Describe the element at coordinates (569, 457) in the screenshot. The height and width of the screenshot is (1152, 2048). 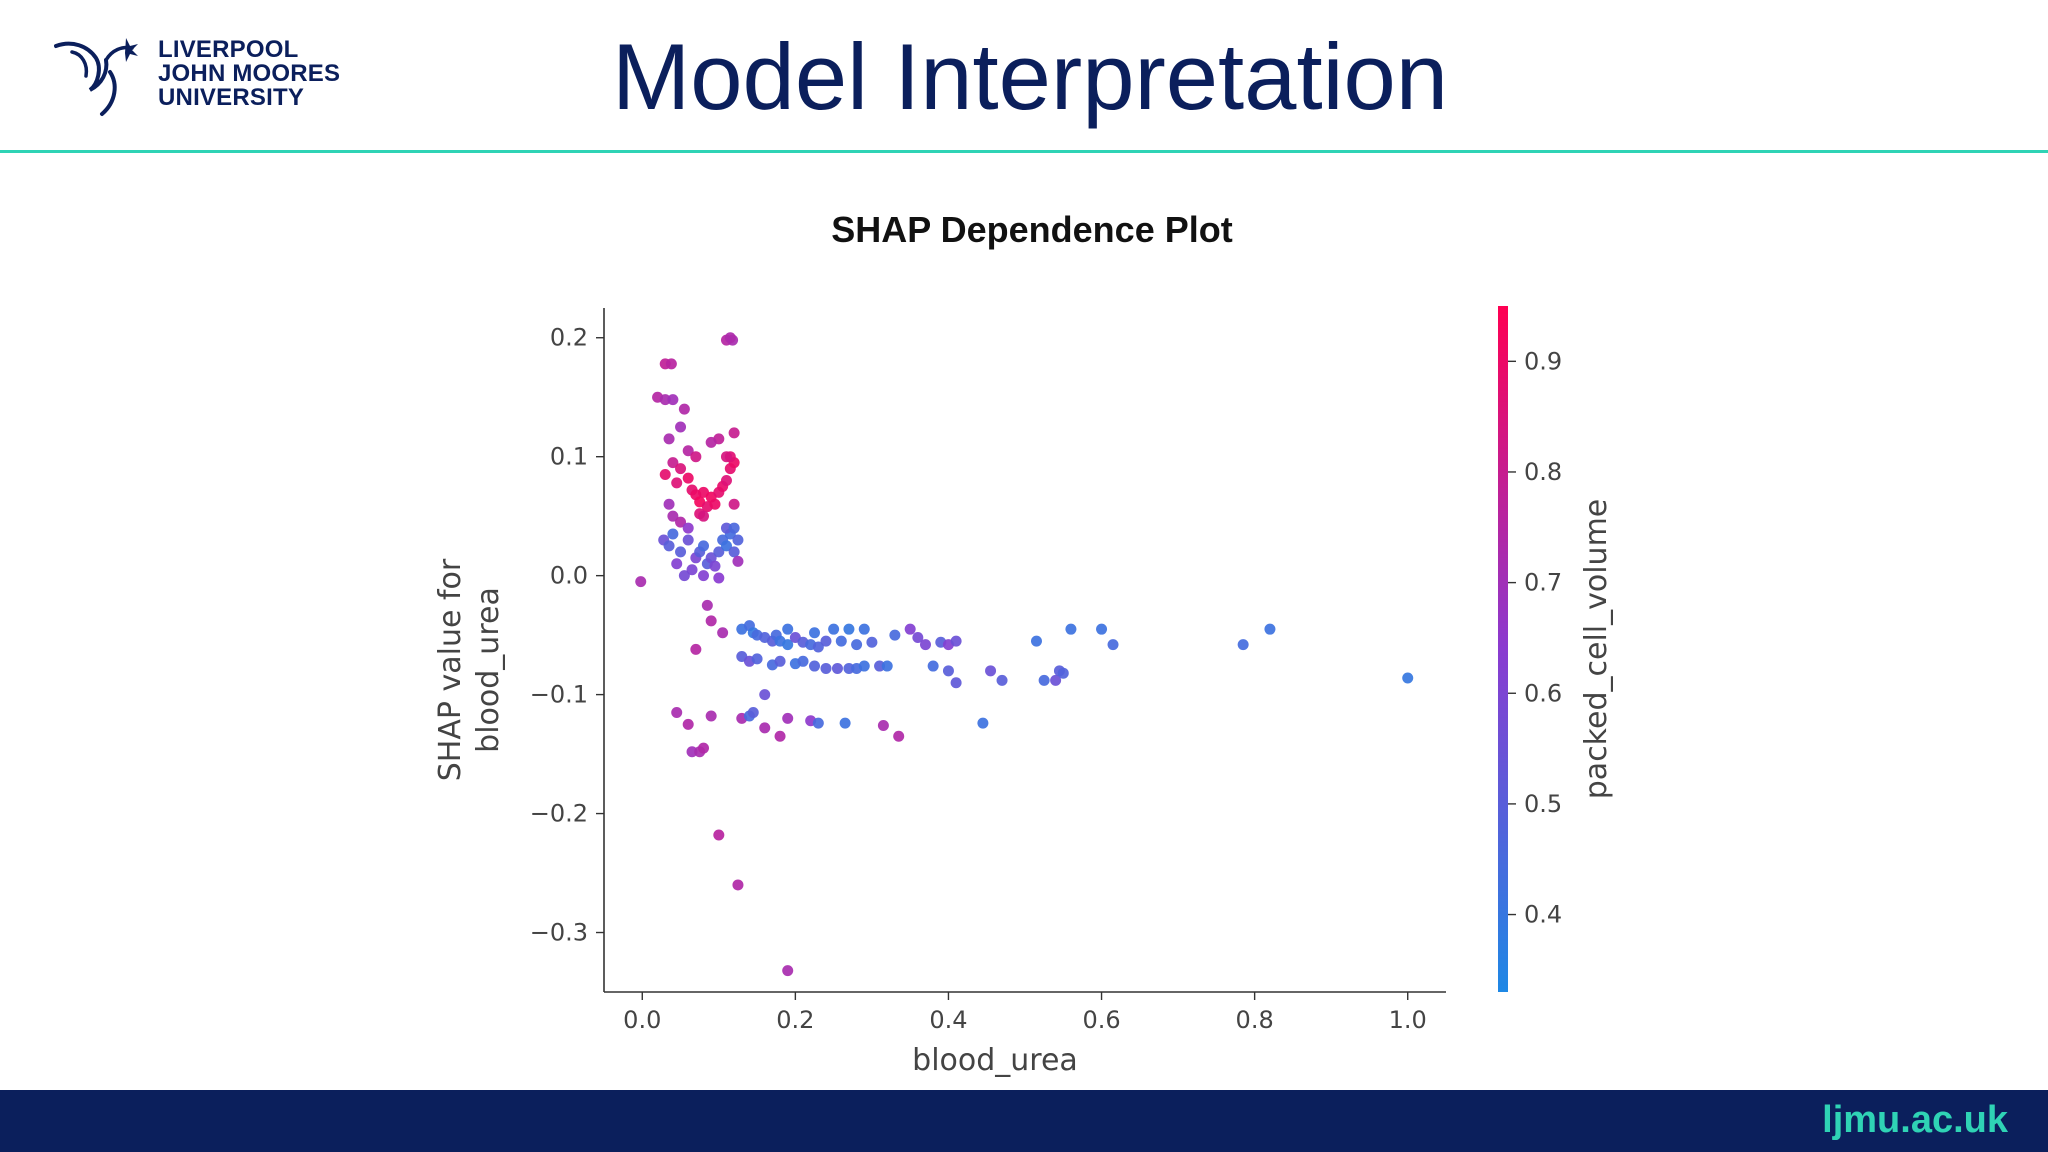
I see `y-tick-label: 0.1` at that location.